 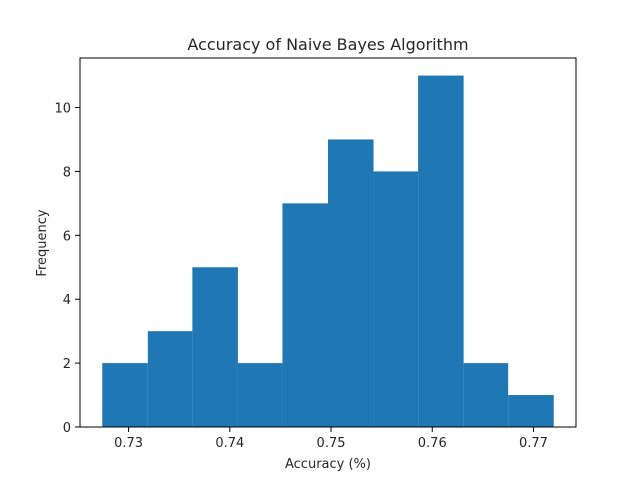 I want to click on x-tick-label: 0.77, so click(x=533, y=443).